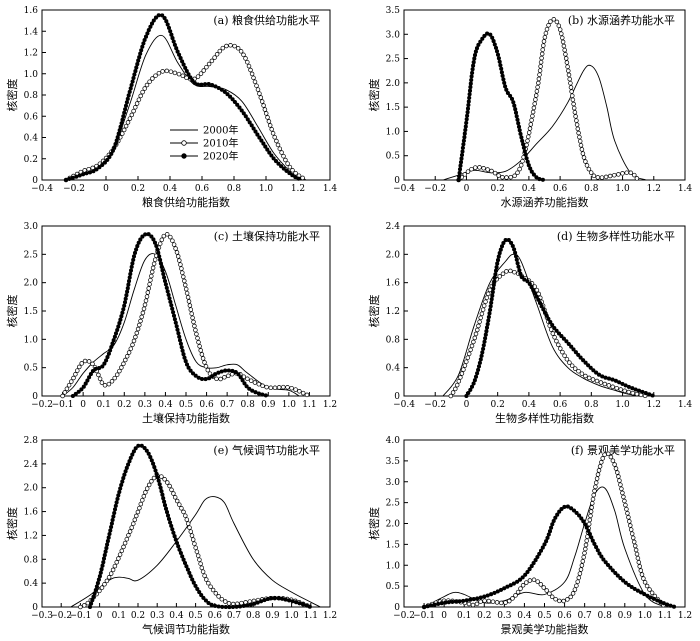  Describe the element at coordinates (625, 616) in the screenshot. I see `x-tick-label: 0.9` at that location.